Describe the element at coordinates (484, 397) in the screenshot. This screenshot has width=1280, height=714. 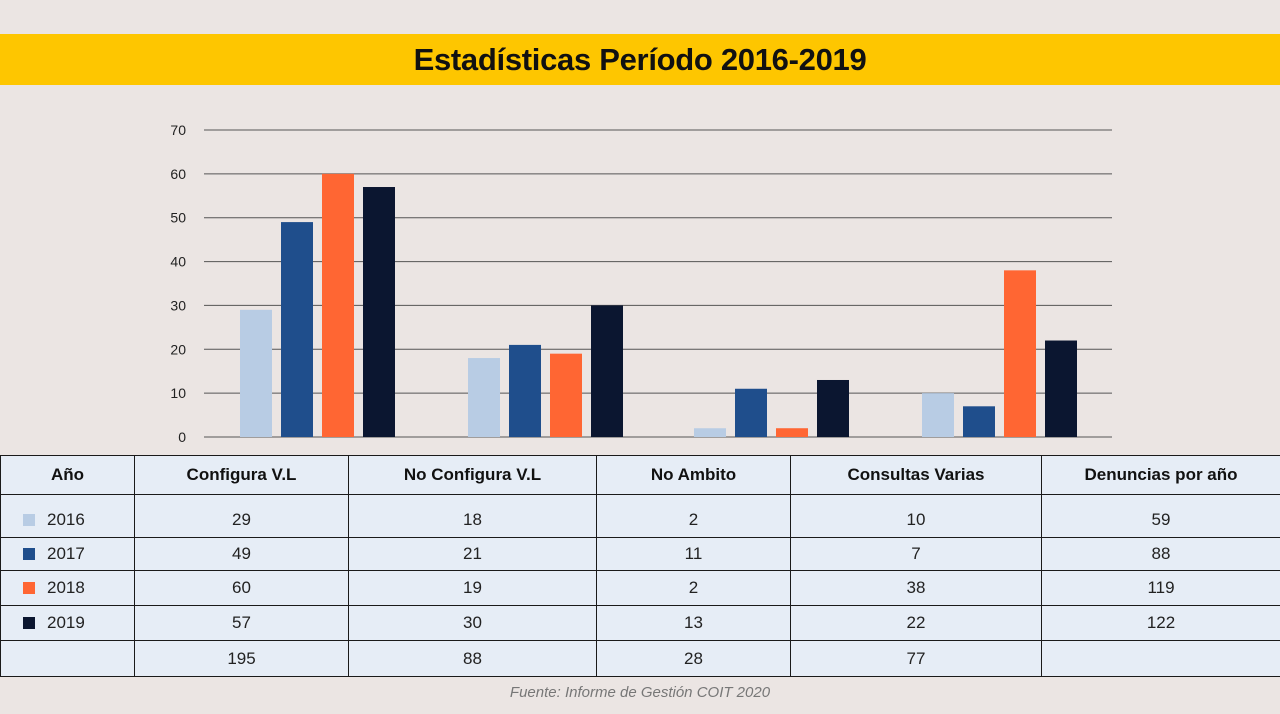
I see `bar-2016-no-configura-v-l` at that location.